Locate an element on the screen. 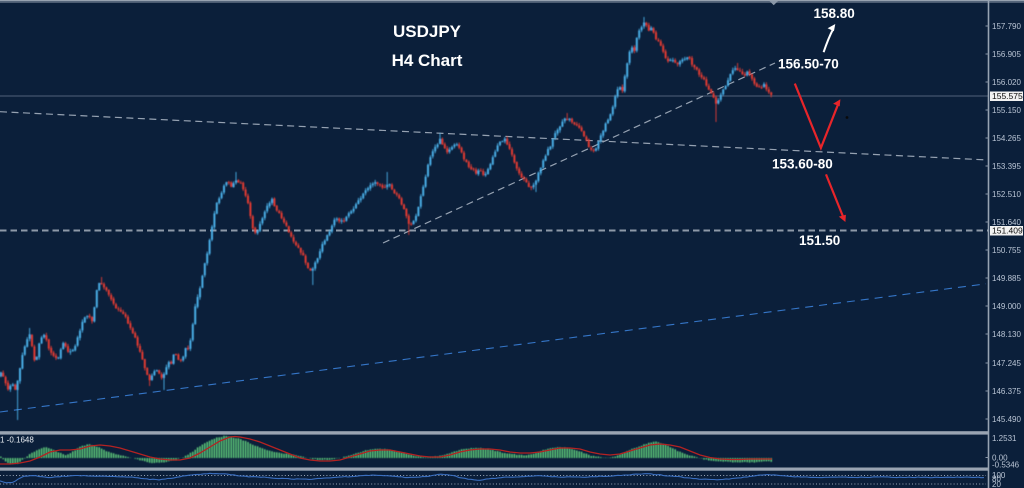 The height and width of the screenshot is (488, 1024). svg-text: 149.885 is located at coordinates (1006, 278).